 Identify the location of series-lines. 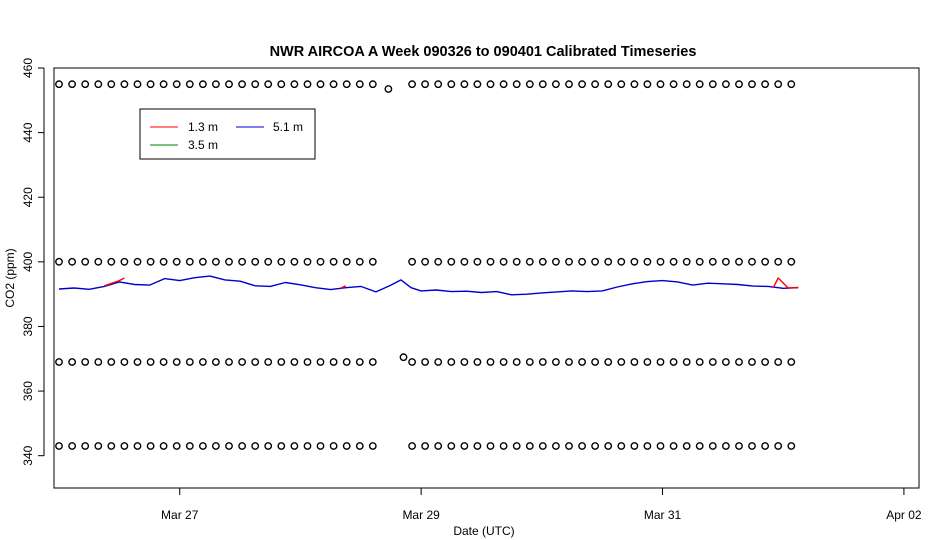
(428, 285).